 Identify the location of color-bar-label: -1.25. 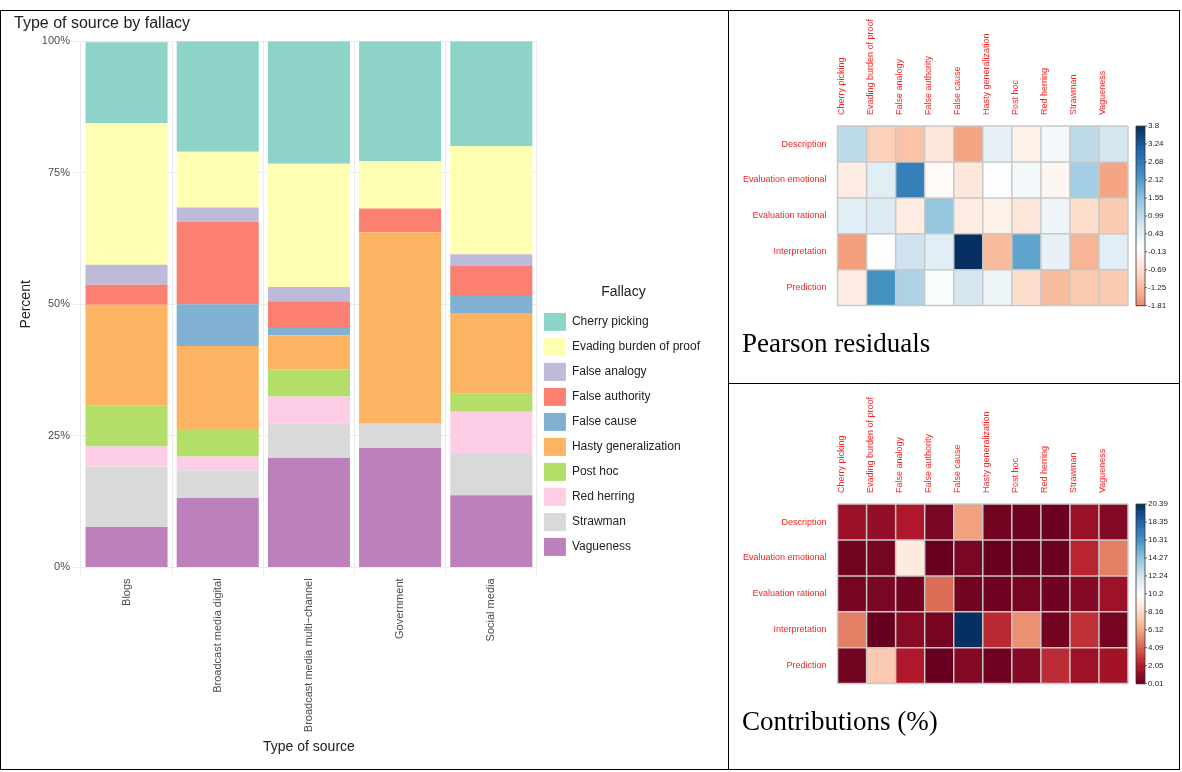
(1157, 287).